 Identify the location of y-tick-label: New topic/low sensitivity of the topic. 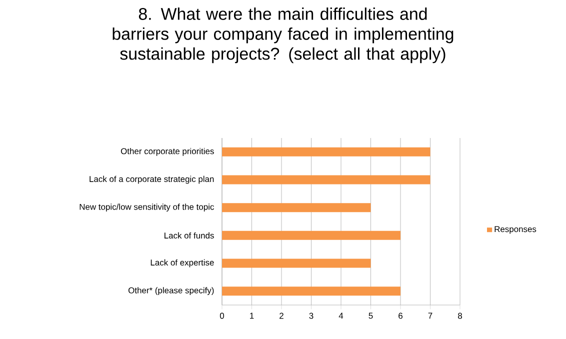
(147, 208).